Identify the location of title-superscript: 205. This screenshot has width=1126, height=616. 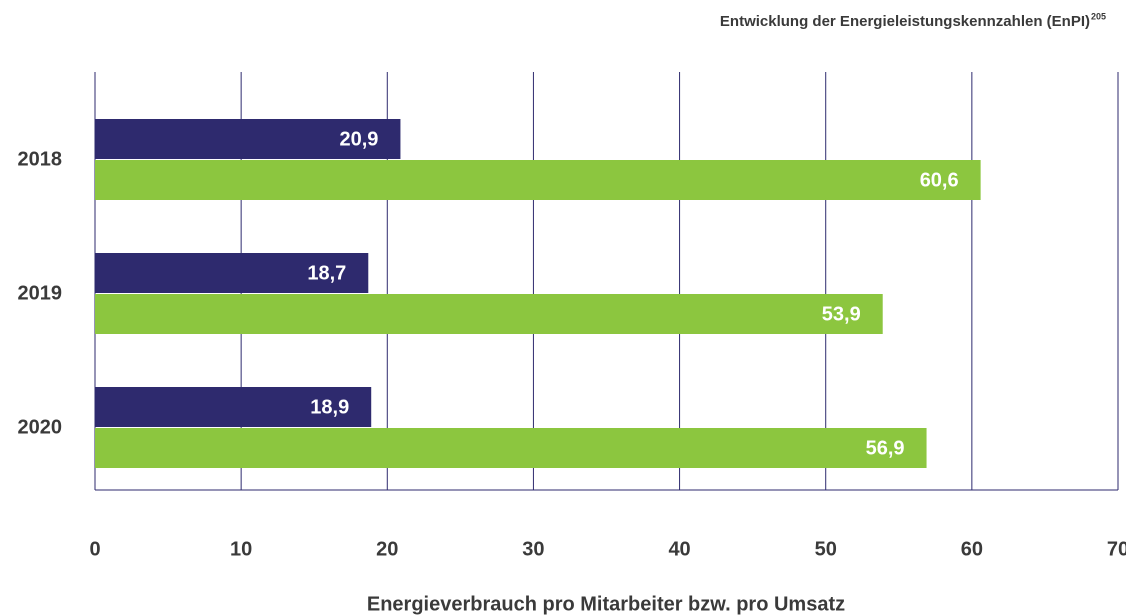
(1098, 16).